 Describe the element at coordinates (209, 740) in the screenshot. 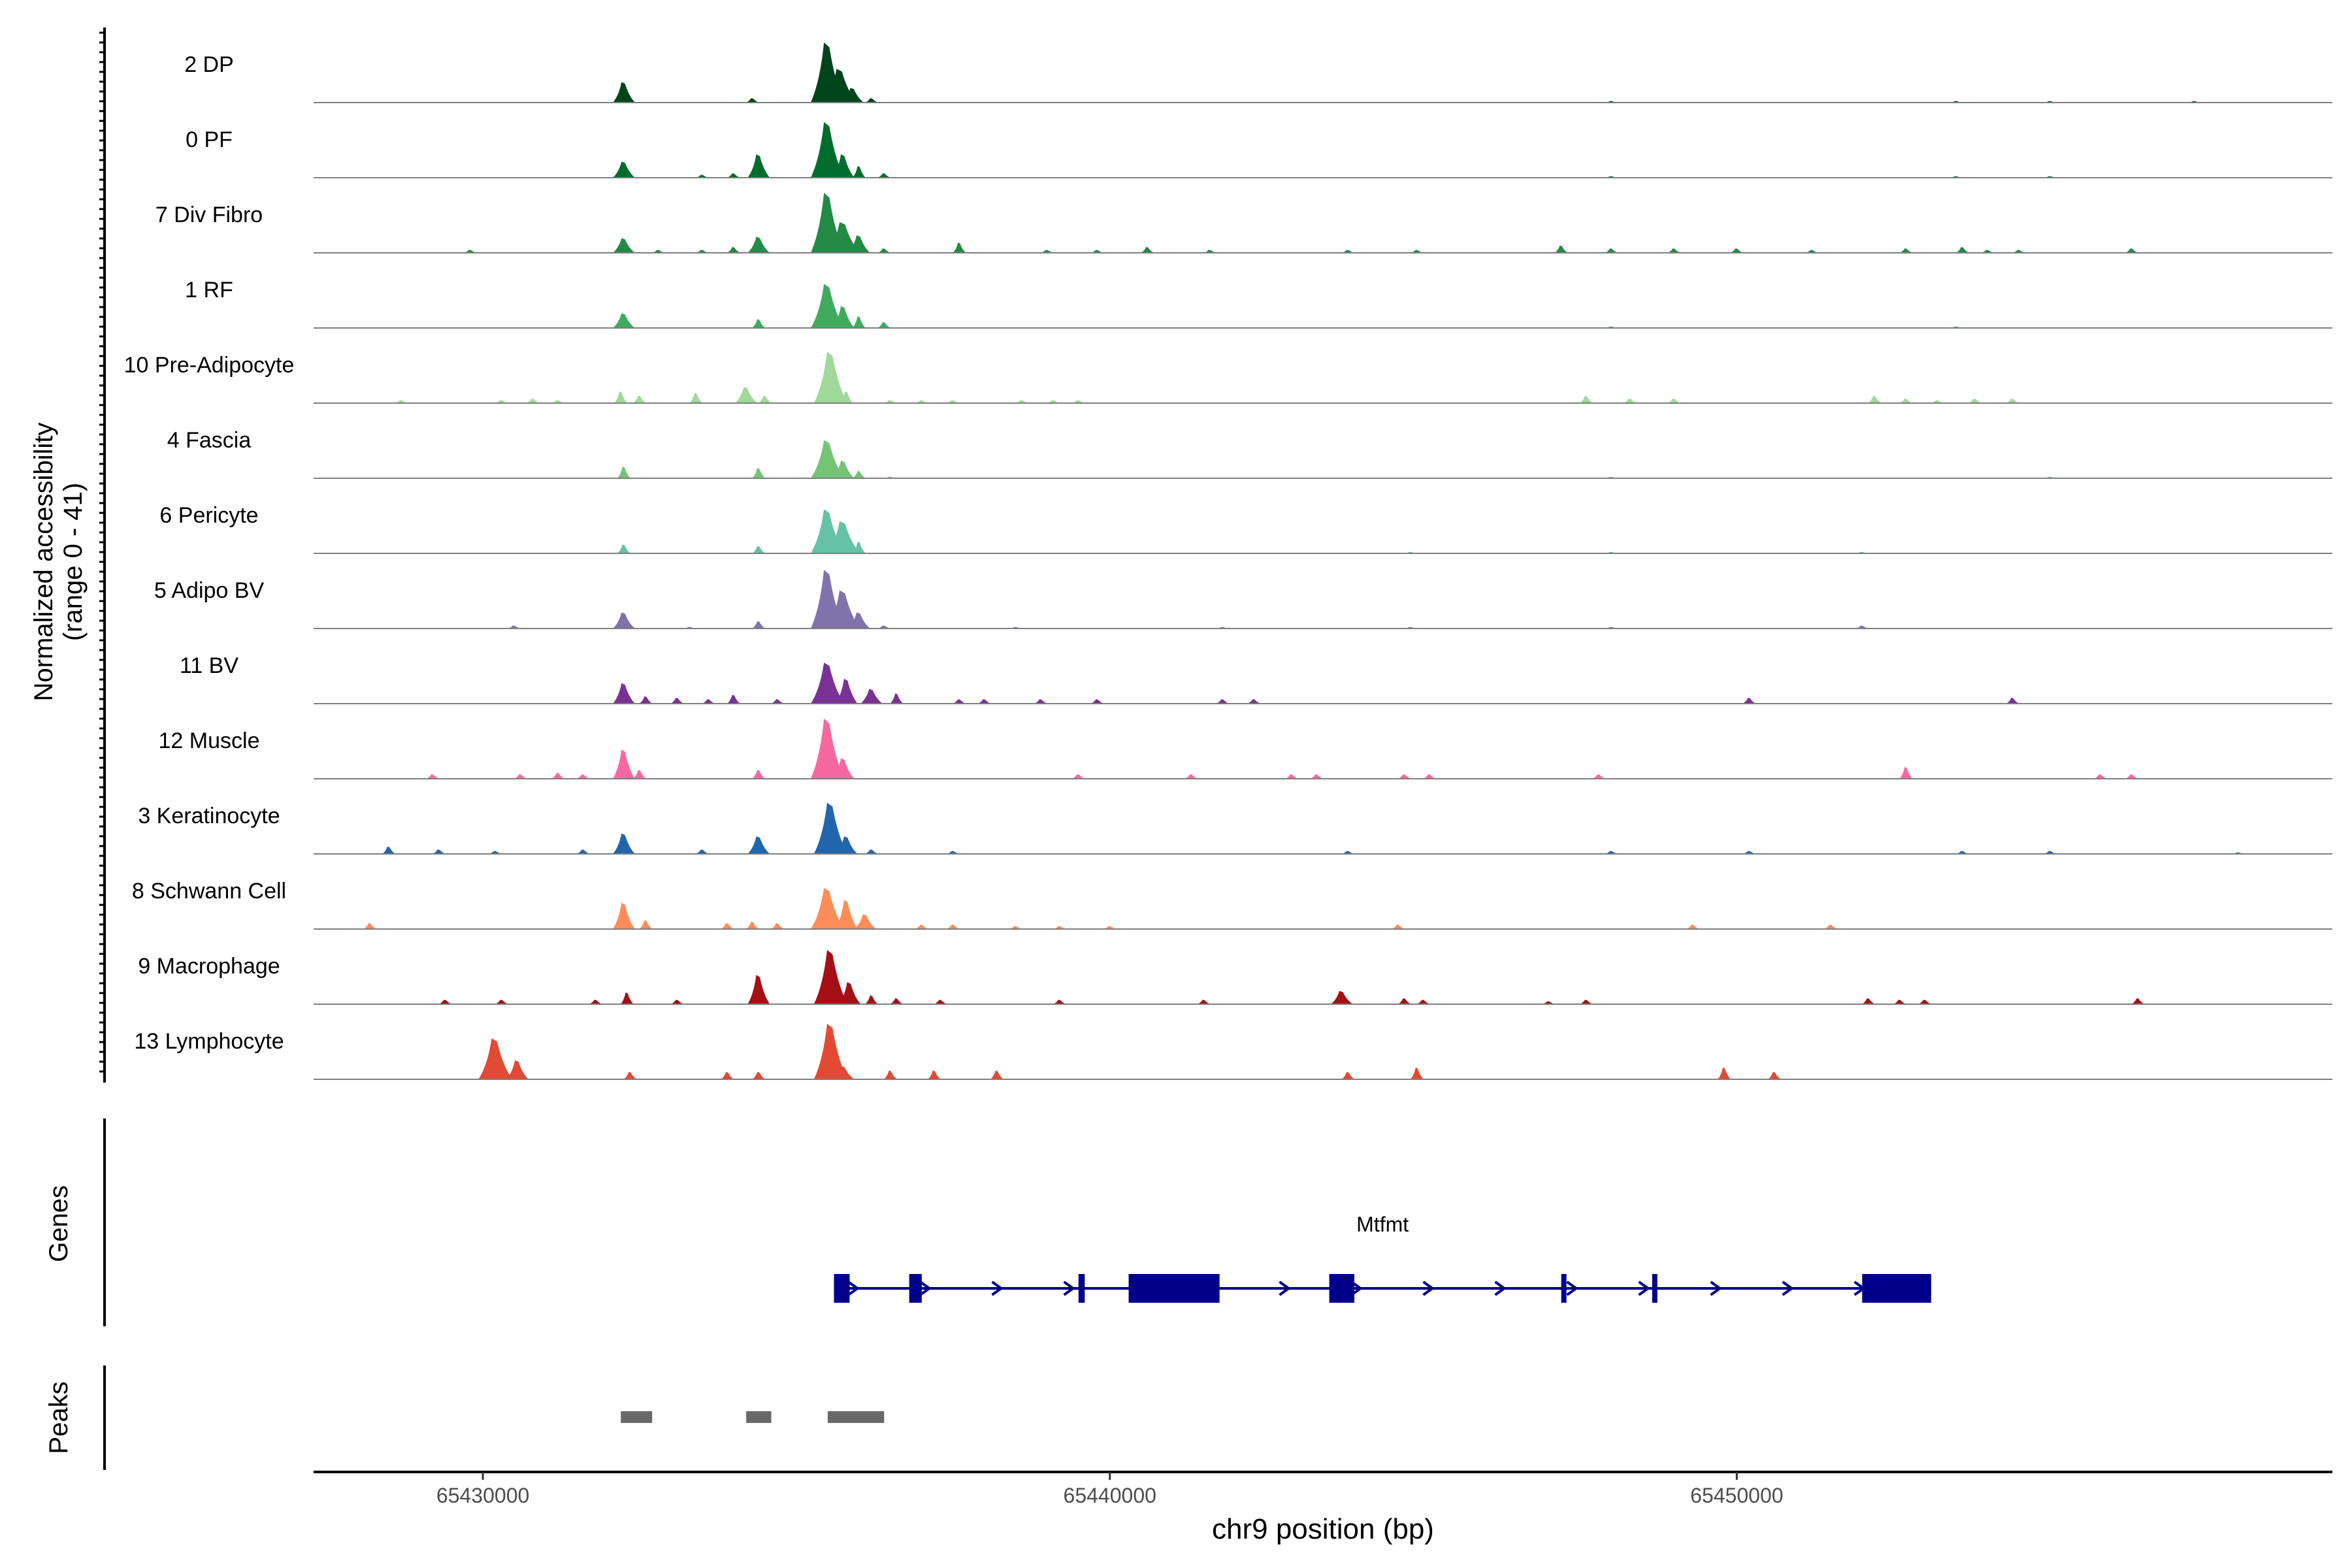

I see `track-label: 12 Muscle` at that location.